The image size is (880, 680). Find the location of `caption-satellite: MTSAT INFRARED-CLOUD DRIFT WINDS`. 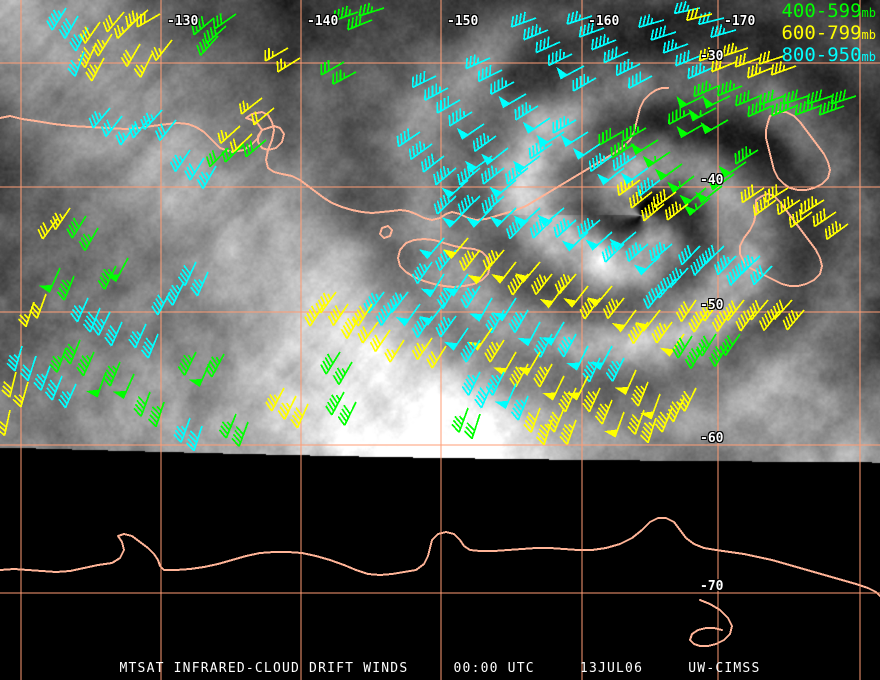

caption-satellite: MTSAT INFRARED-CLOUD DRIFT WINDS is located at coordinates (264, 668).